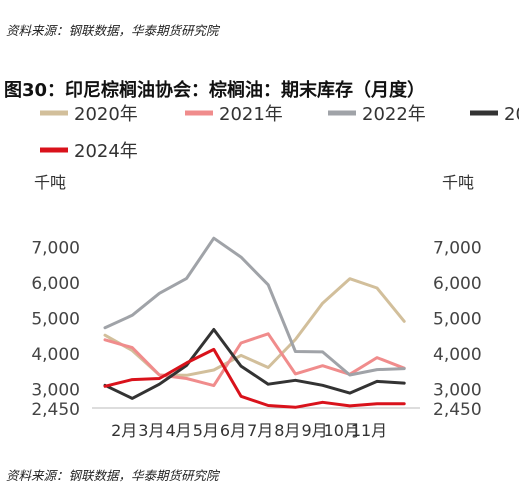  Describe the element at coordinates (124, 430) in the screenshot. I see `x-tick-0: 2月` at that location.